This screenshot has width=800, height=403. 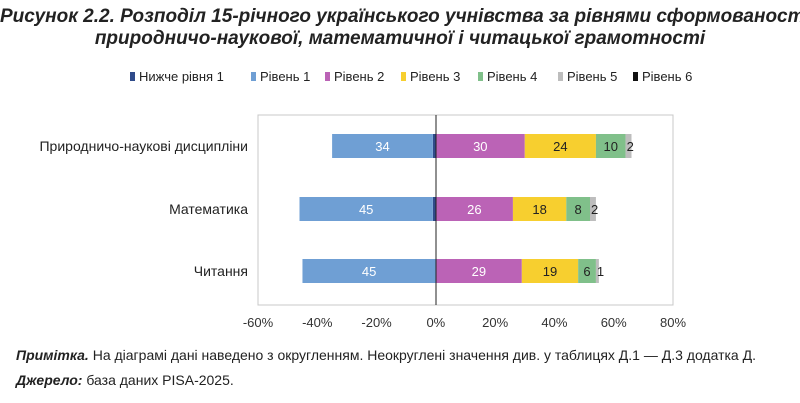 I want to click on note-label: Примітка., so click(x=52, y=355).